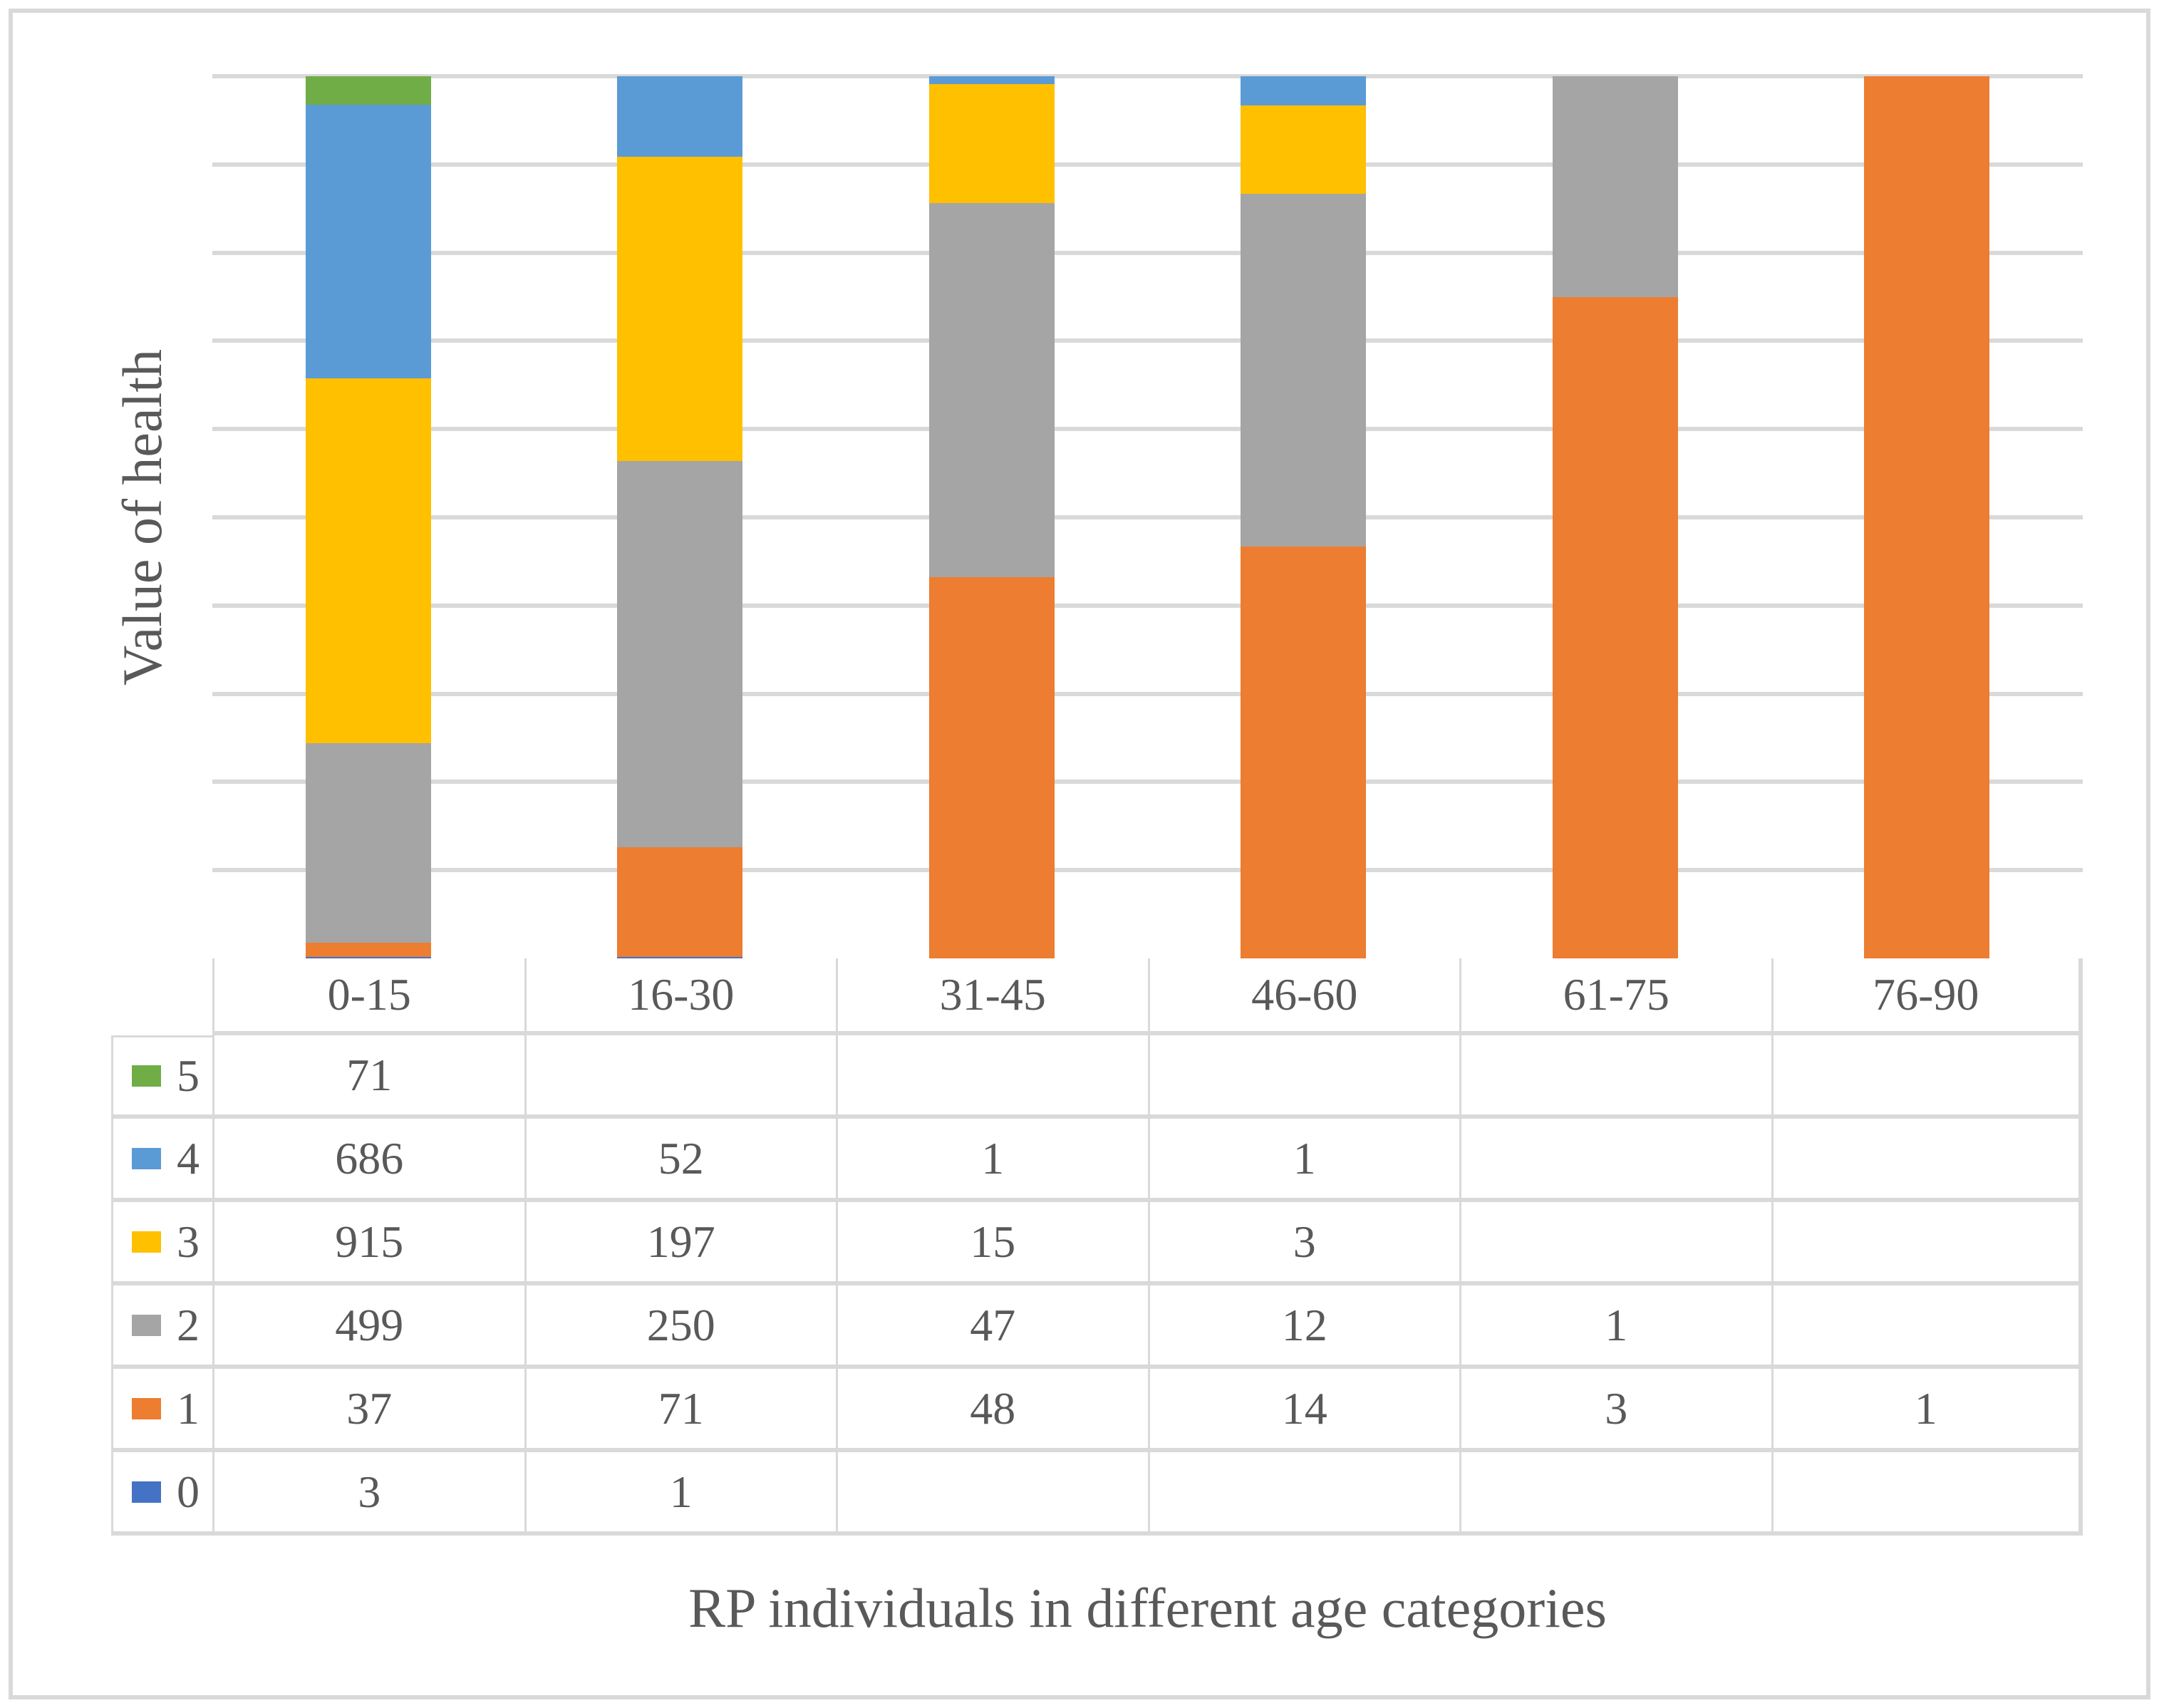 The width and height of the screenshot is (2159, 1708). What do you see at coordinates (992, 996) in the screenshot?
I see `table-header-31-45: 31-45` at bounding box center [992, 996].